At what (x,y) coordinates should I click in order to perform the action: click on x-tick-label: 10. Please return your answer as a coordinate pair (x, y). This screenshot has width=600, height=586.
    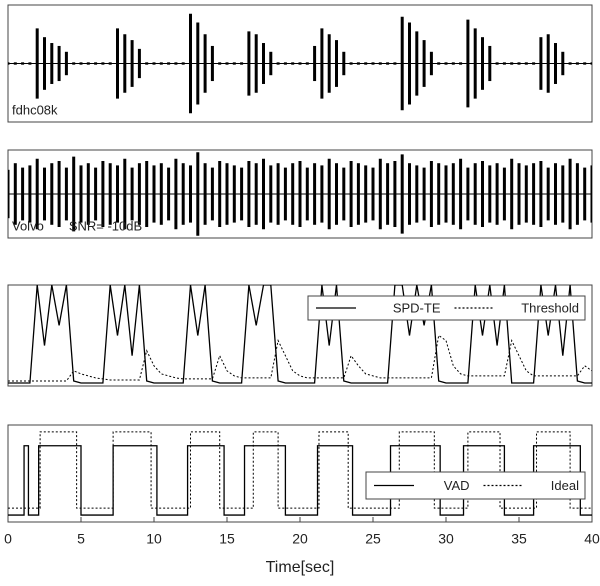
    Looking at the image, I should click on (154, 539).